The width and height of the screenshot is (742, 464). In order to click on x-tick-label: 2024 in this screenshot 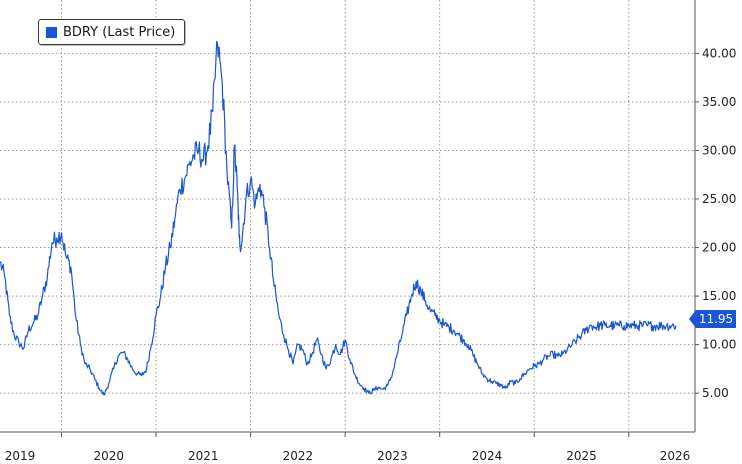, I will do `click(487, 456)`.